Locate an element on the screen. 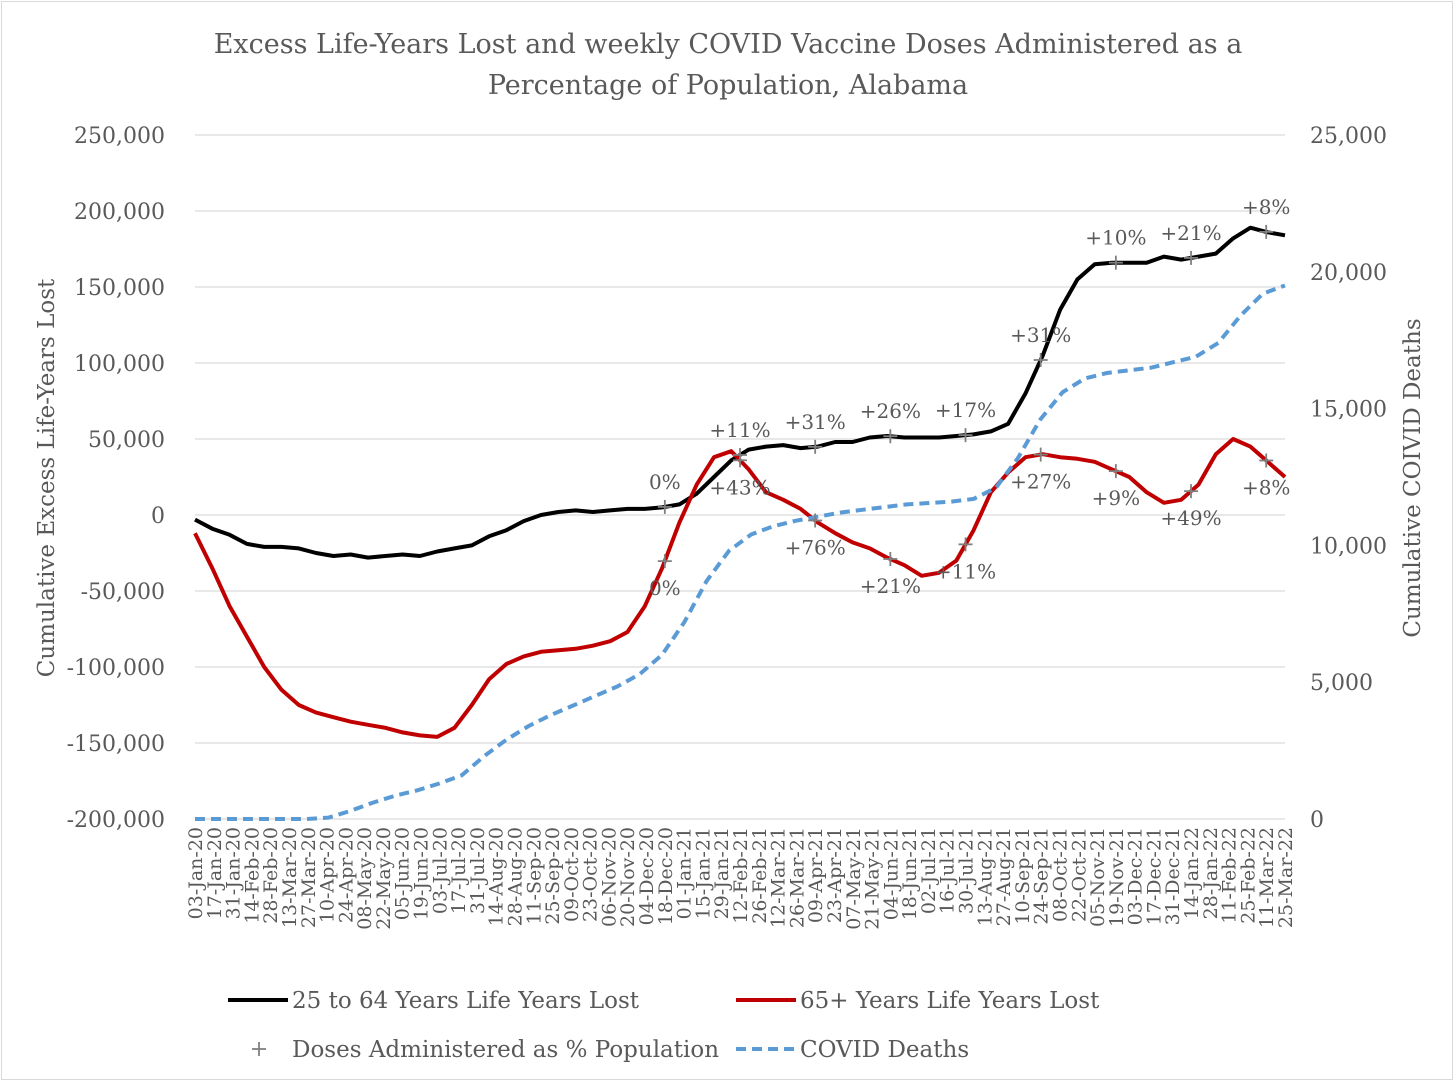  x-tick-label: 08-Oct-21 is located at coordinates (1060, 874).